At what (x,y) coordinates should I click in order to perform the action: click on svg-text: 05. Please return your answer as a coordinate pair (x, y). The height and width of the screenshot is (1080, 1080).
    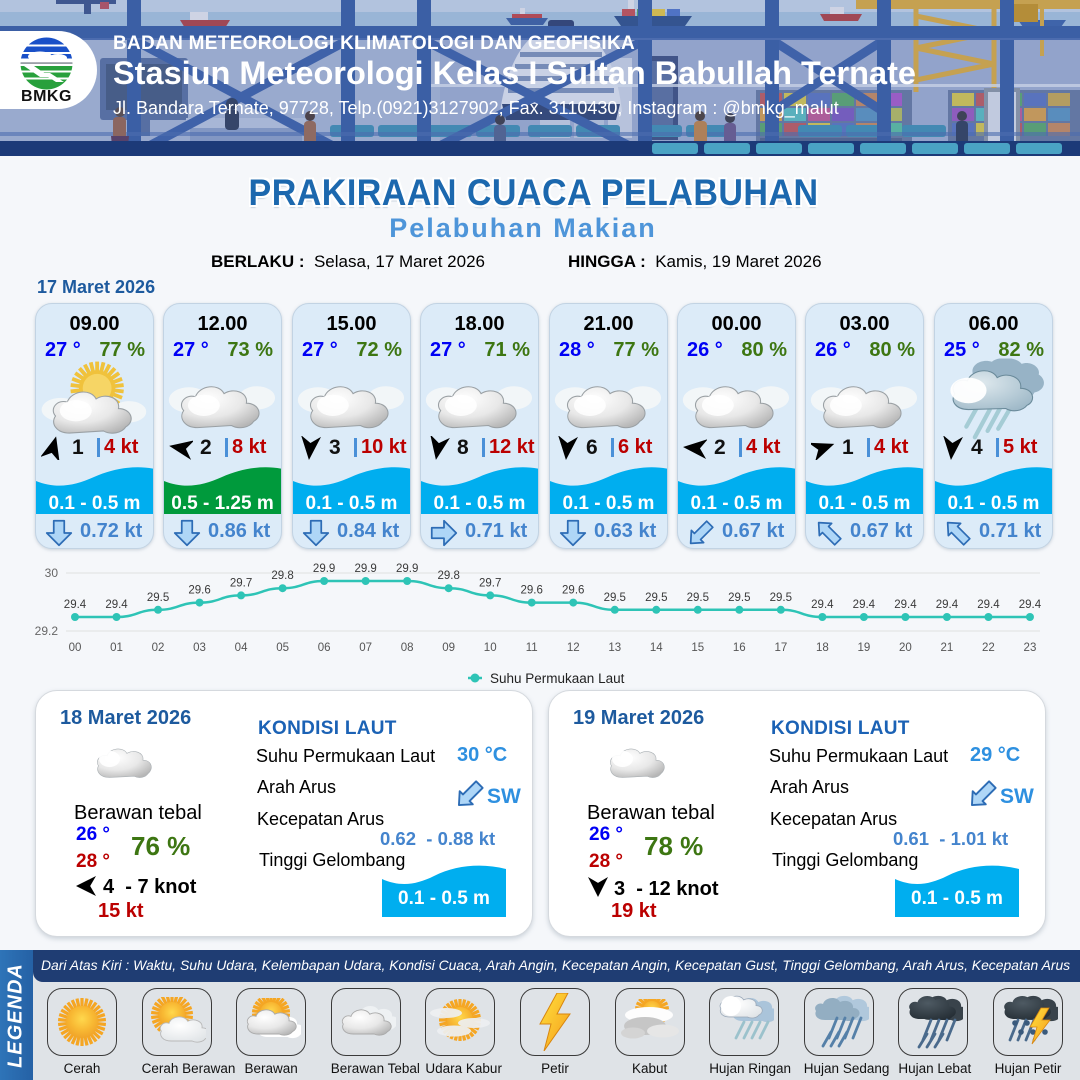
    Looking at the image, I should click on (282, 648).